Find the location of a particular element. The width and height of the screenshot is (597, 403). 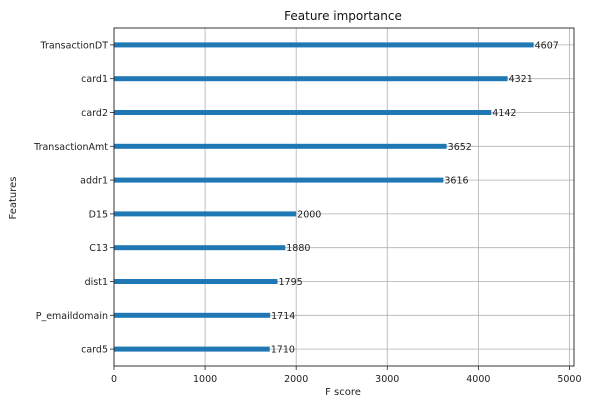

bar-TransactionDT is located at coordinates (324, 45).